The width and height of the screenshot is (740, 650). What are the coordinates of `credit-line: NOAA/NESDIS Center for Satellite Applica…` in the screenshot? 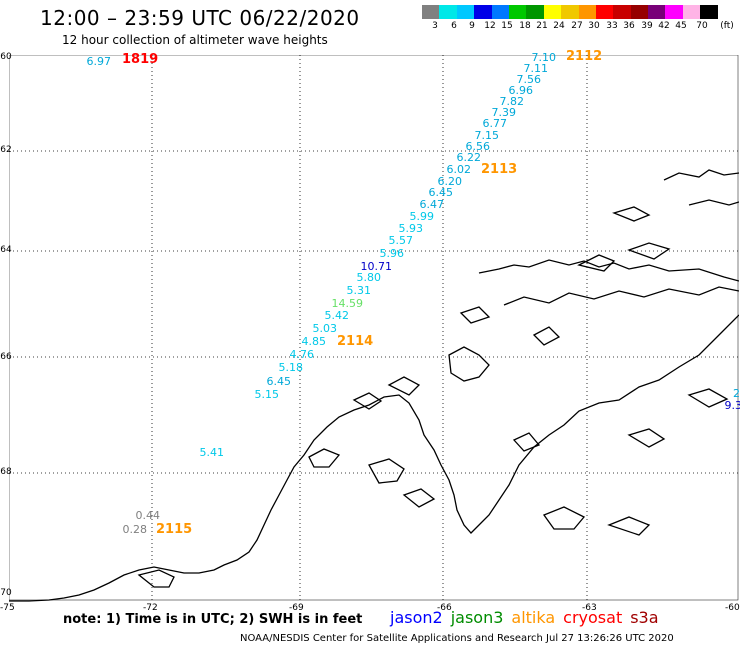 It's located at (457, 638).